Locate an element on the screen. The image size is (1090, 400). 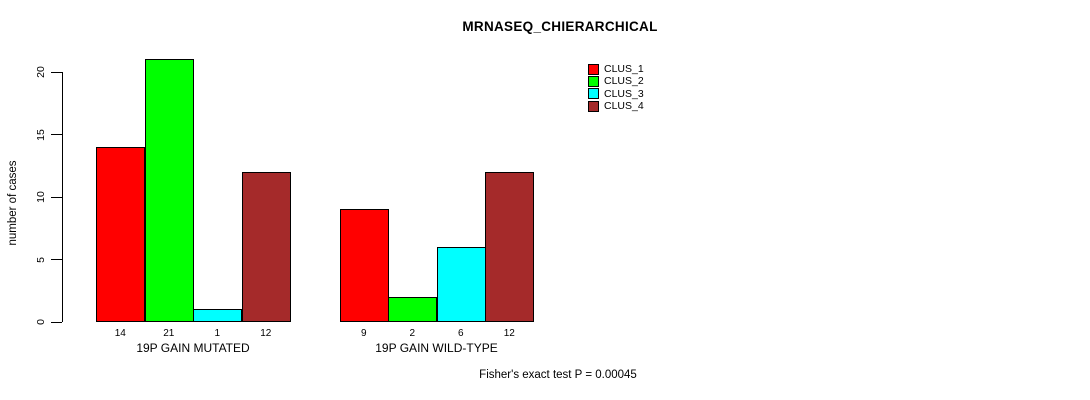
legend-row-clus_2: CLUS_2 is located at coordinates (616, 81).